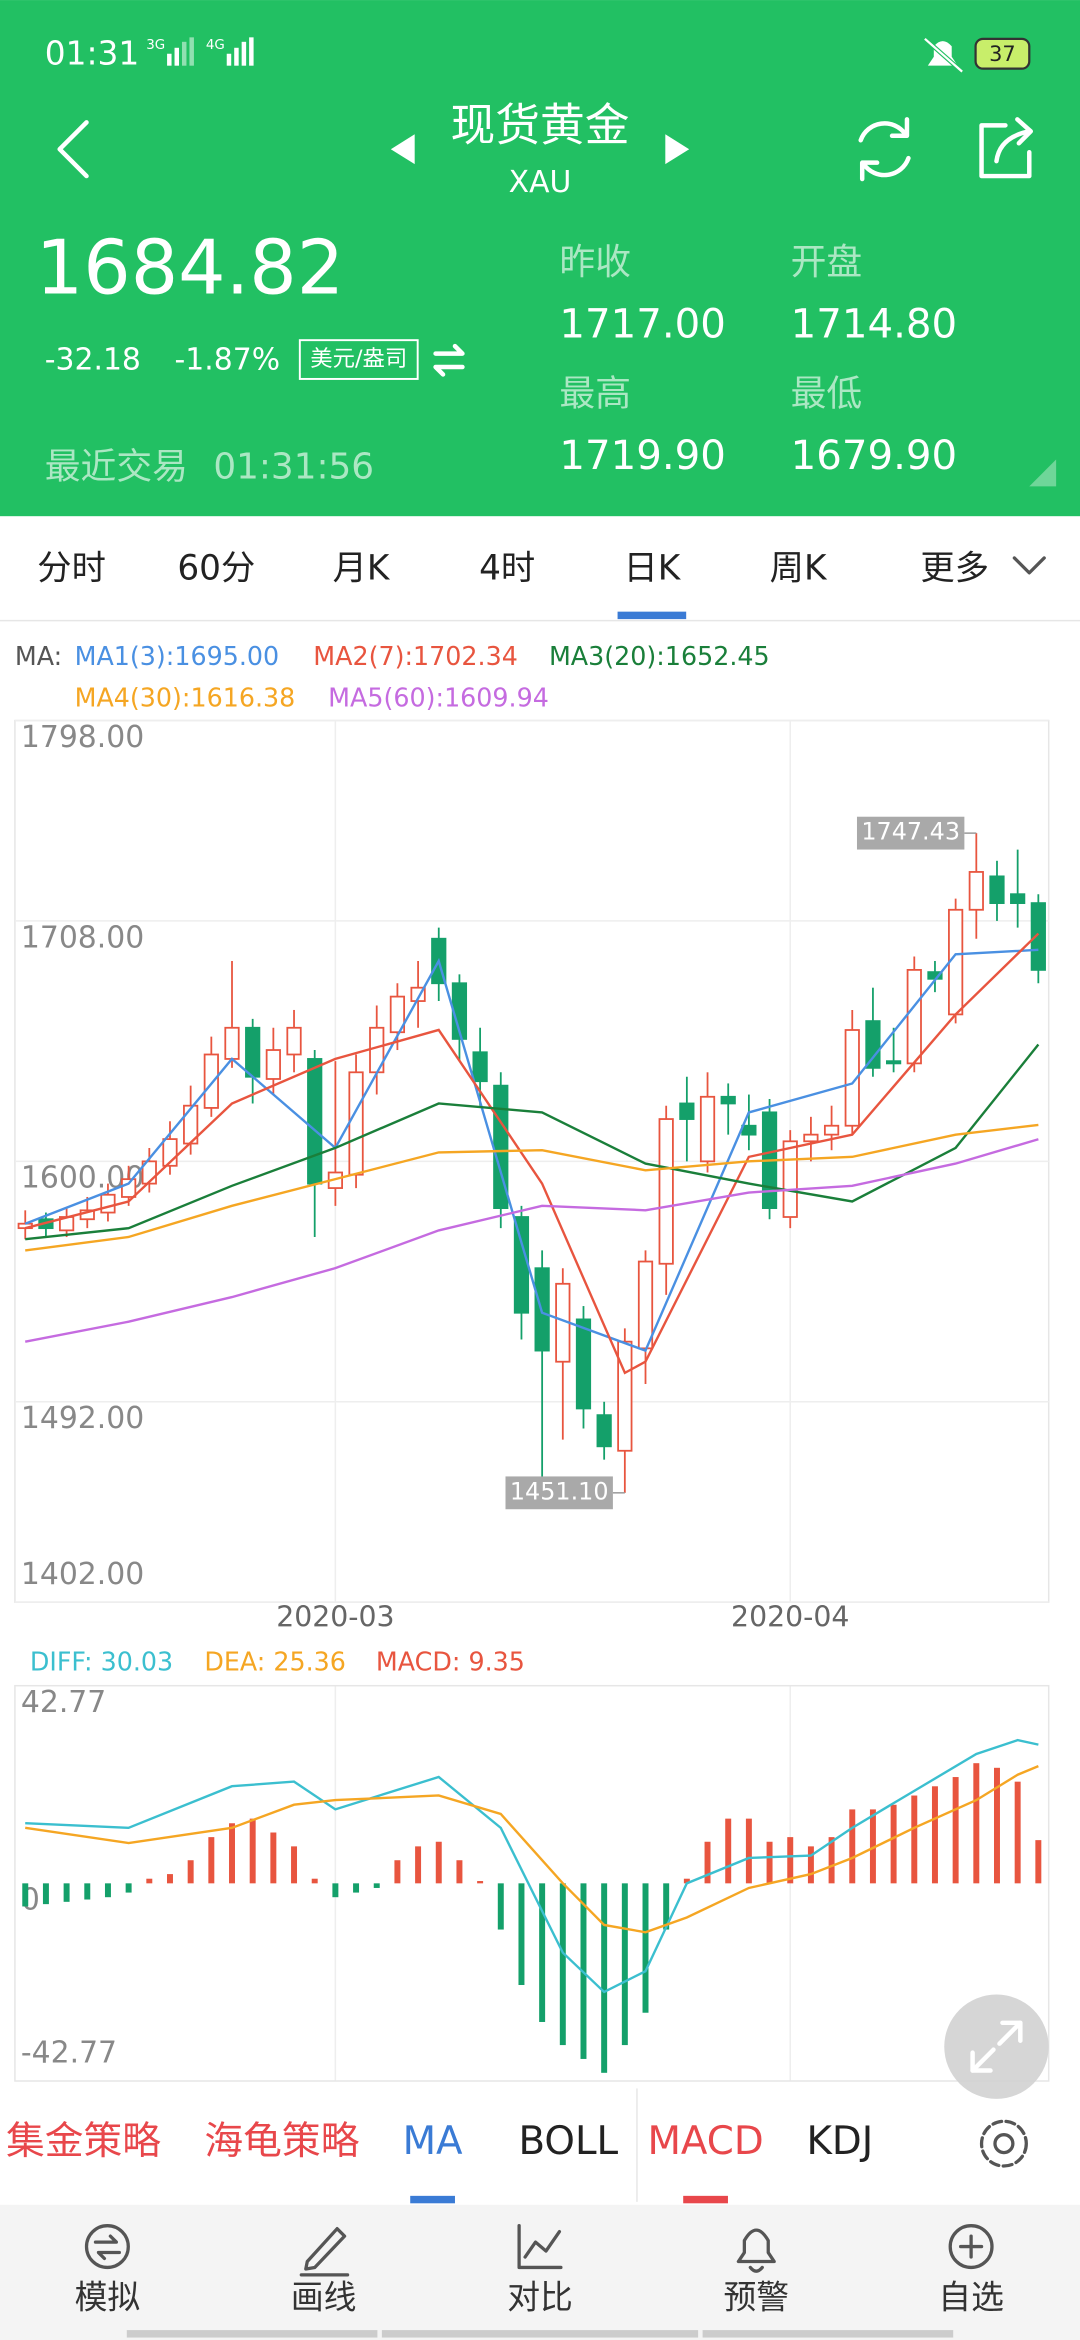 The width and height of the screenshot is (1080, 2340). What do you see at coordinates (73, 149) in the screenshot?
I see `back-button` at bounding box center [73, 149].